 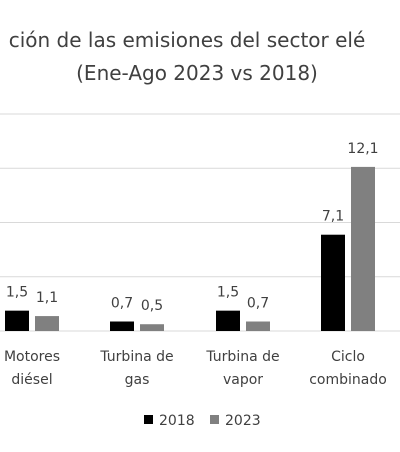 What do you see at coordinates (242, 357) in the screenshot?
I see `category-label-2-line-0: Turbina de` at bounding box center [242, 357].